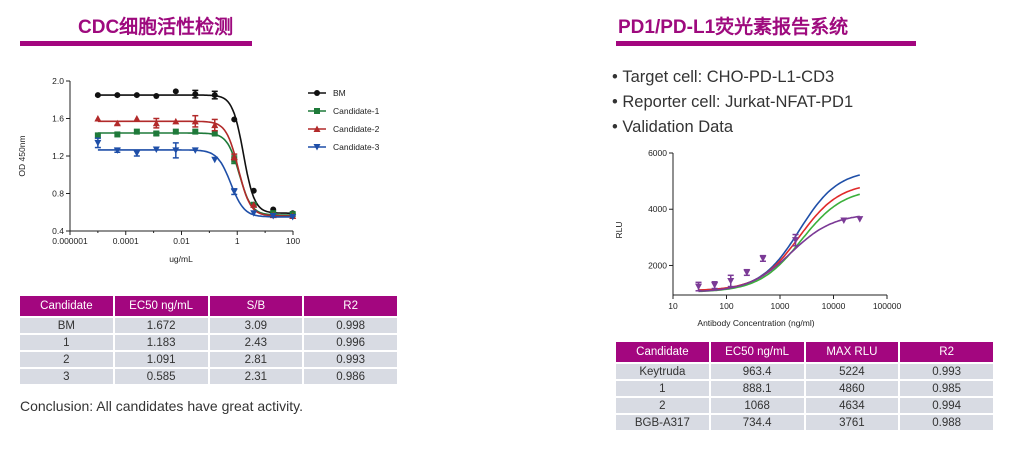 The height and width of the screenshot is (450, 1015). I want to click on y-tick-label: 6000, so click(657, 153).